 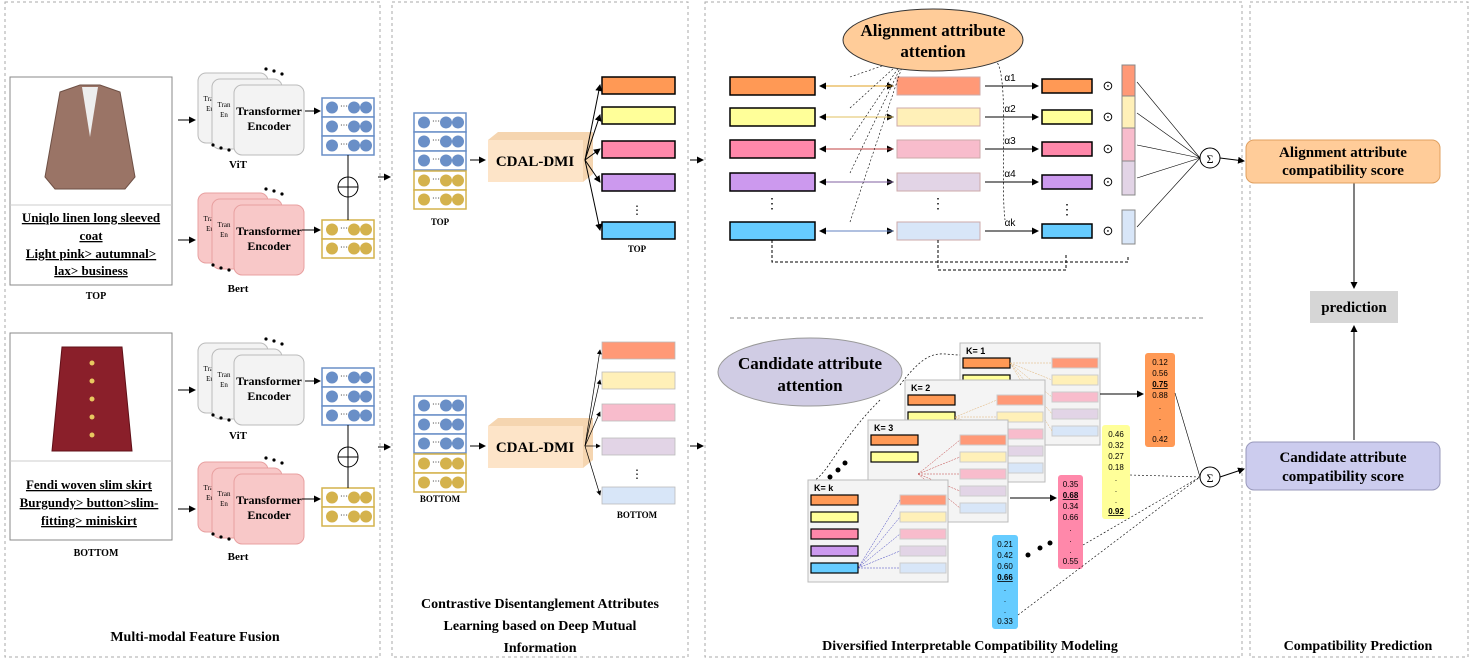 What do you see at coordinates (1071, 561) in the screenshot?
I see `candidate-score-value: 0.55` at bounding box center [1071, 561].